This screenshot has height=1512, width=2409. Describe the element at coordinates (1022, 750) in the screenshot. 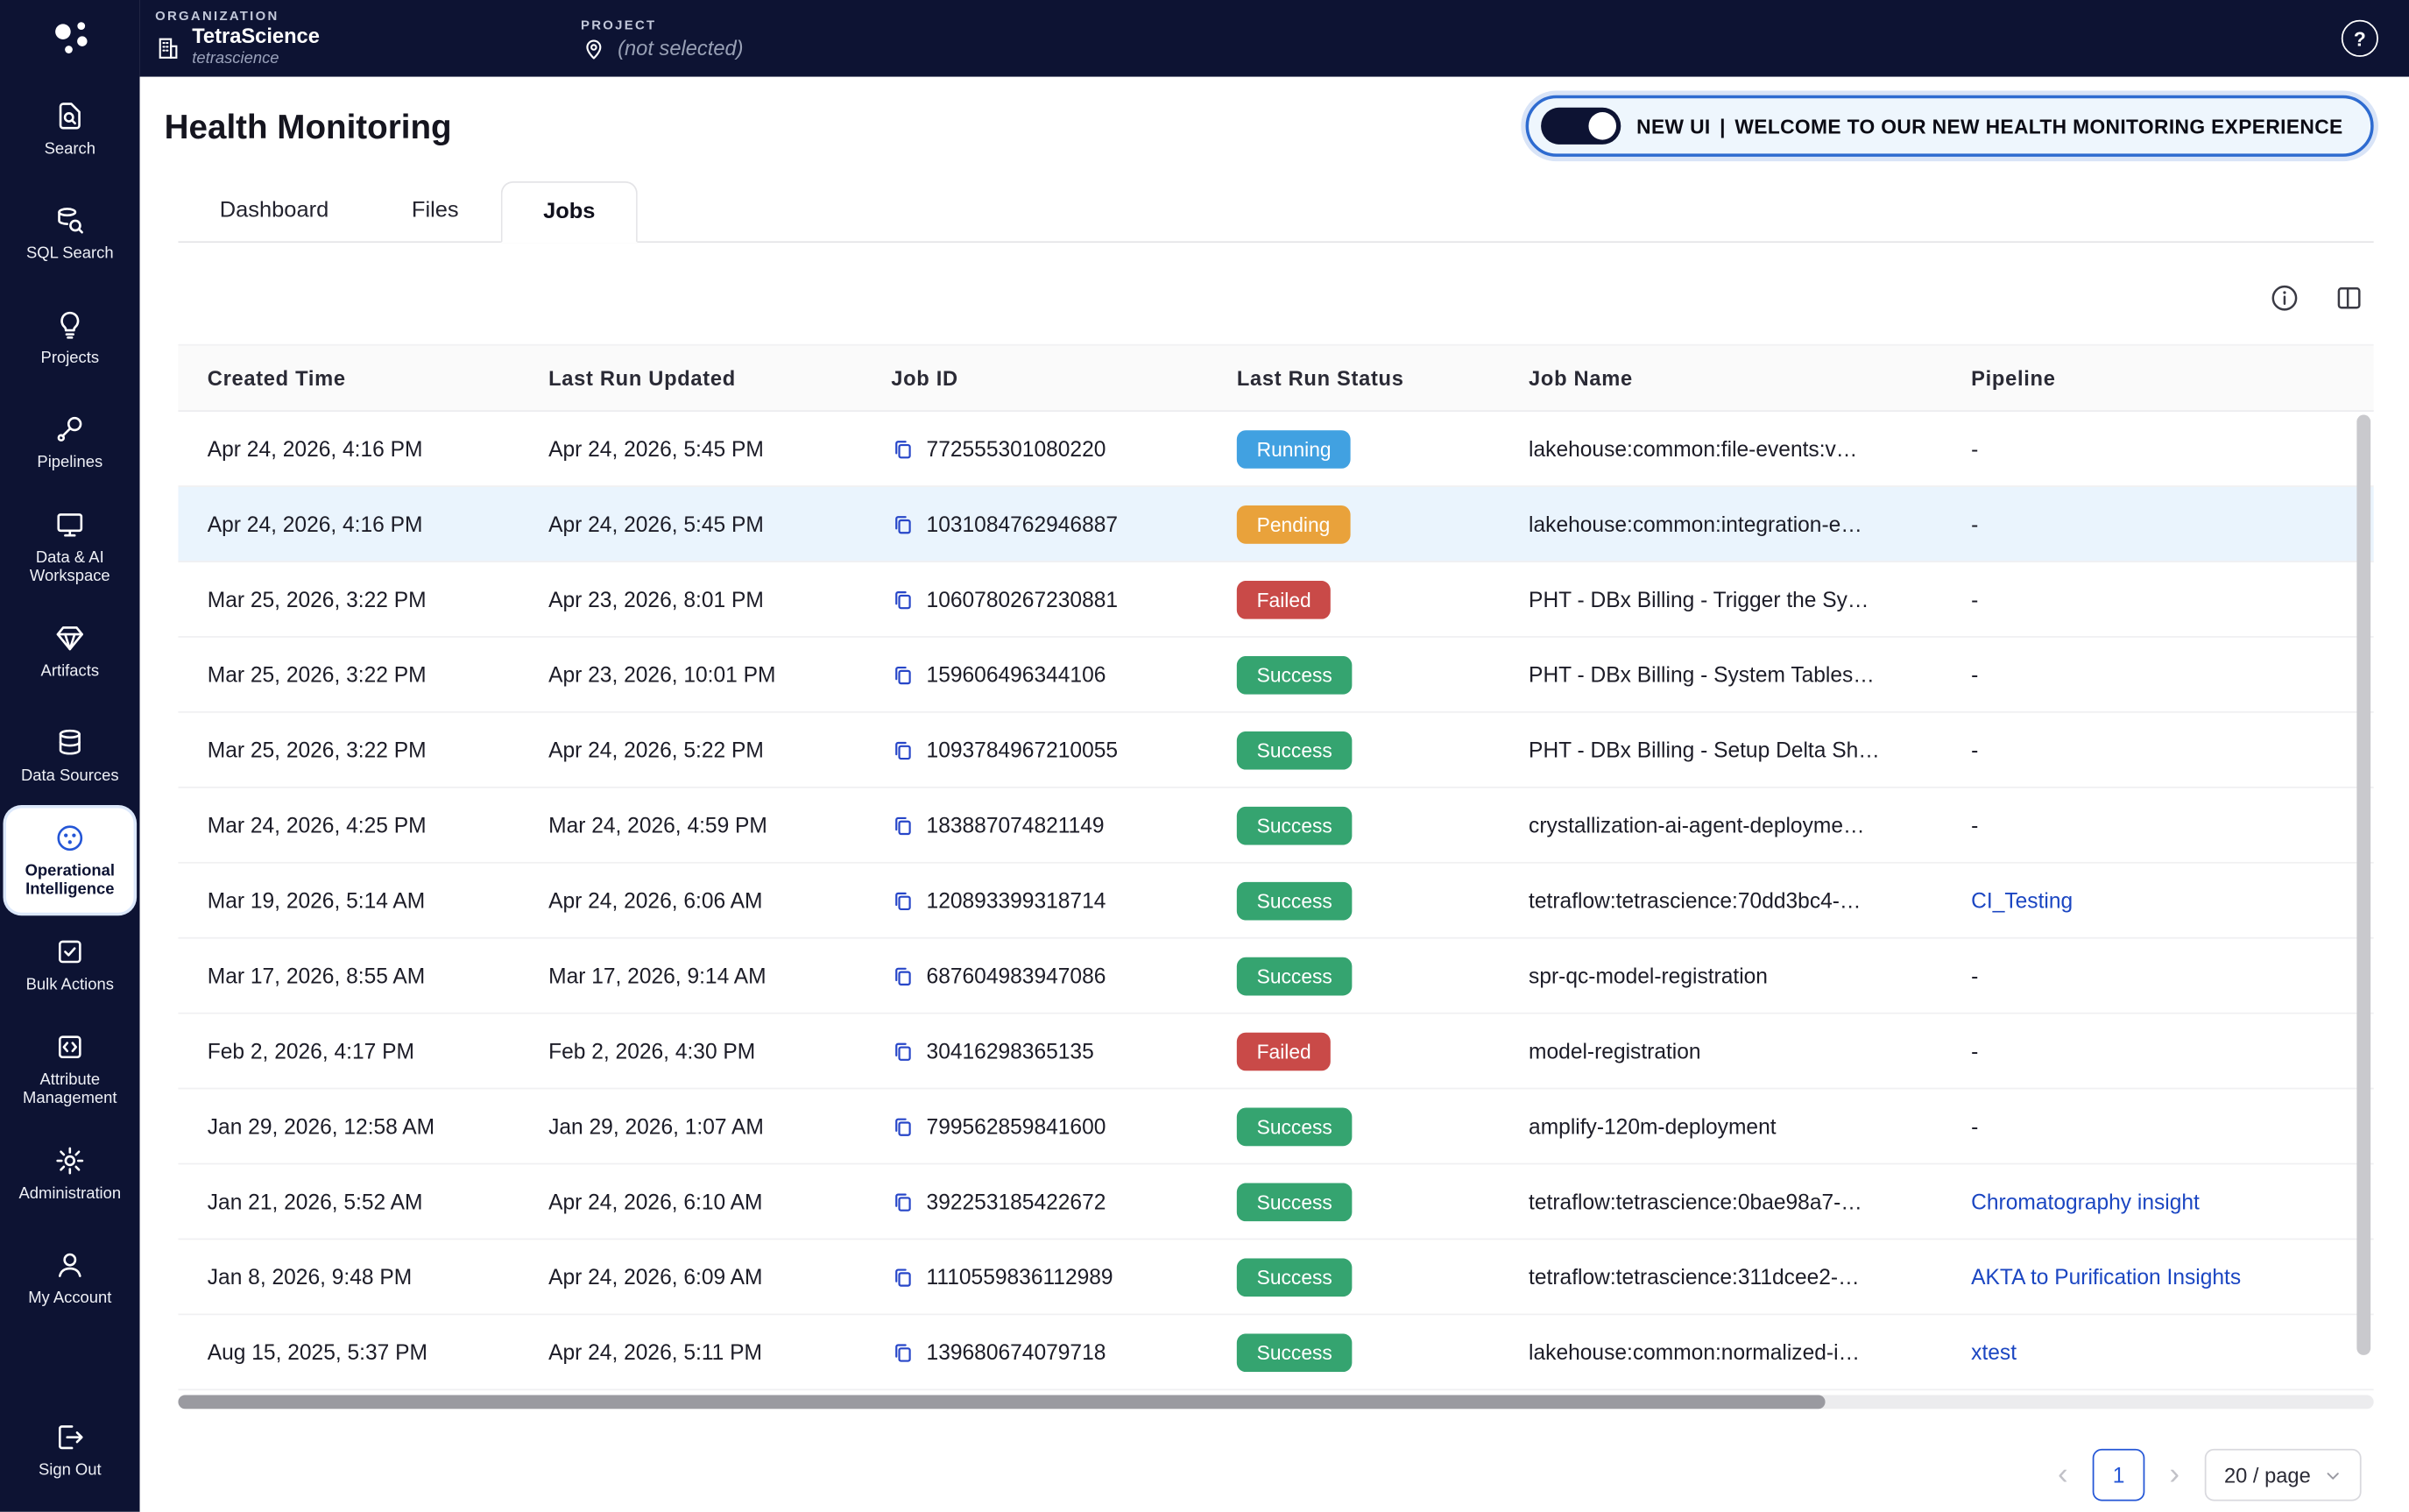

I see `job-id-value: 1093784967210055` at that location.